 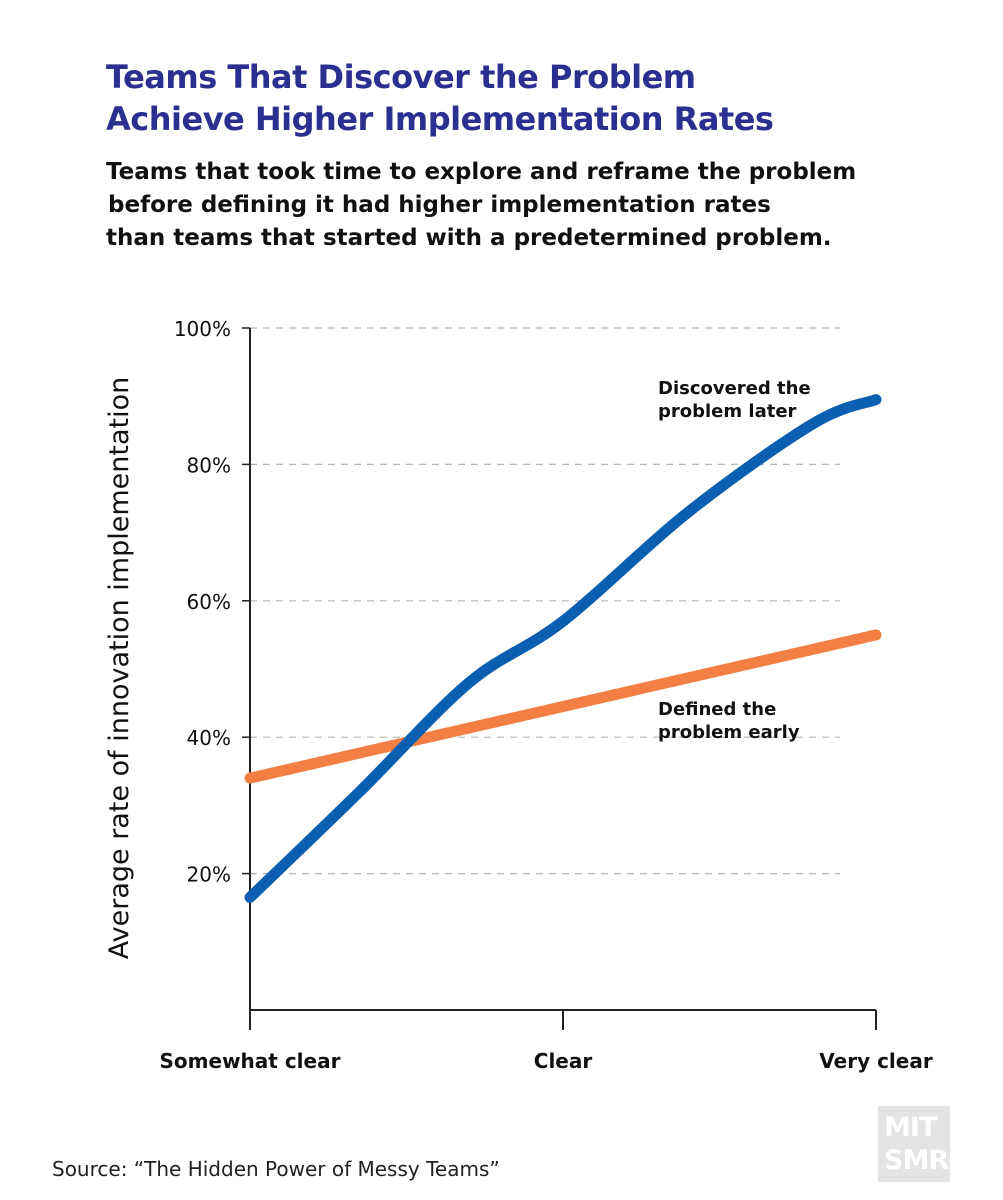 I want to click on title-line-1: Teams That Discover the Problem, so click(x=401, y=77).